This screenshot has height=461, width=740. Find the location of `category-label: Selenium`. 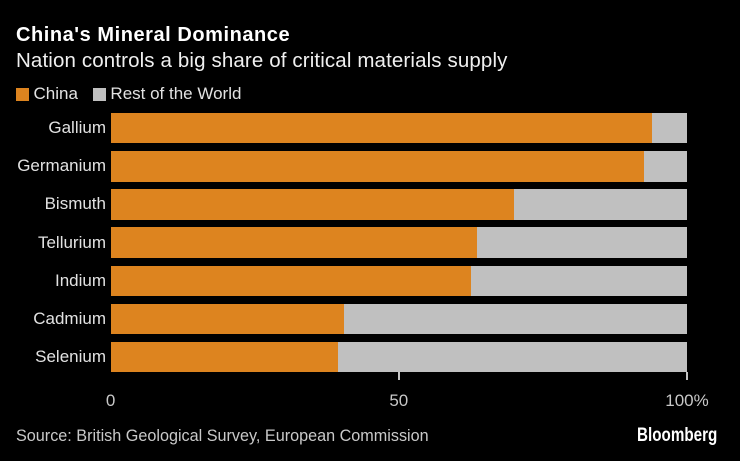

category-label: Selenium is located at coordinates (70, 357).